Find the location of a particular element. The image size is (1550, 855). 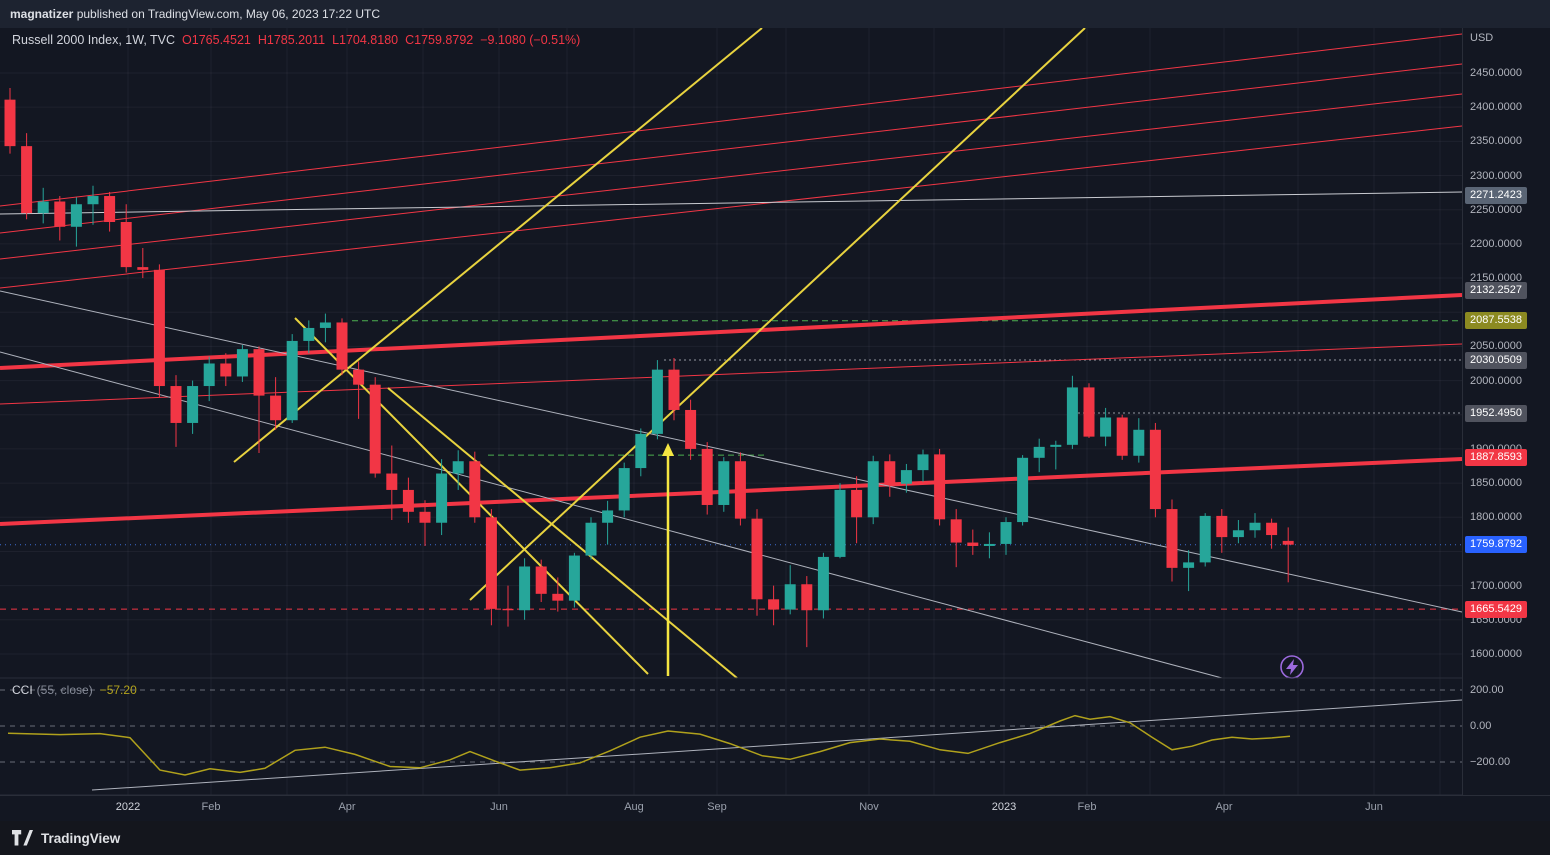

cci-tick: −200.00 is located at coordinates (1490, 762).